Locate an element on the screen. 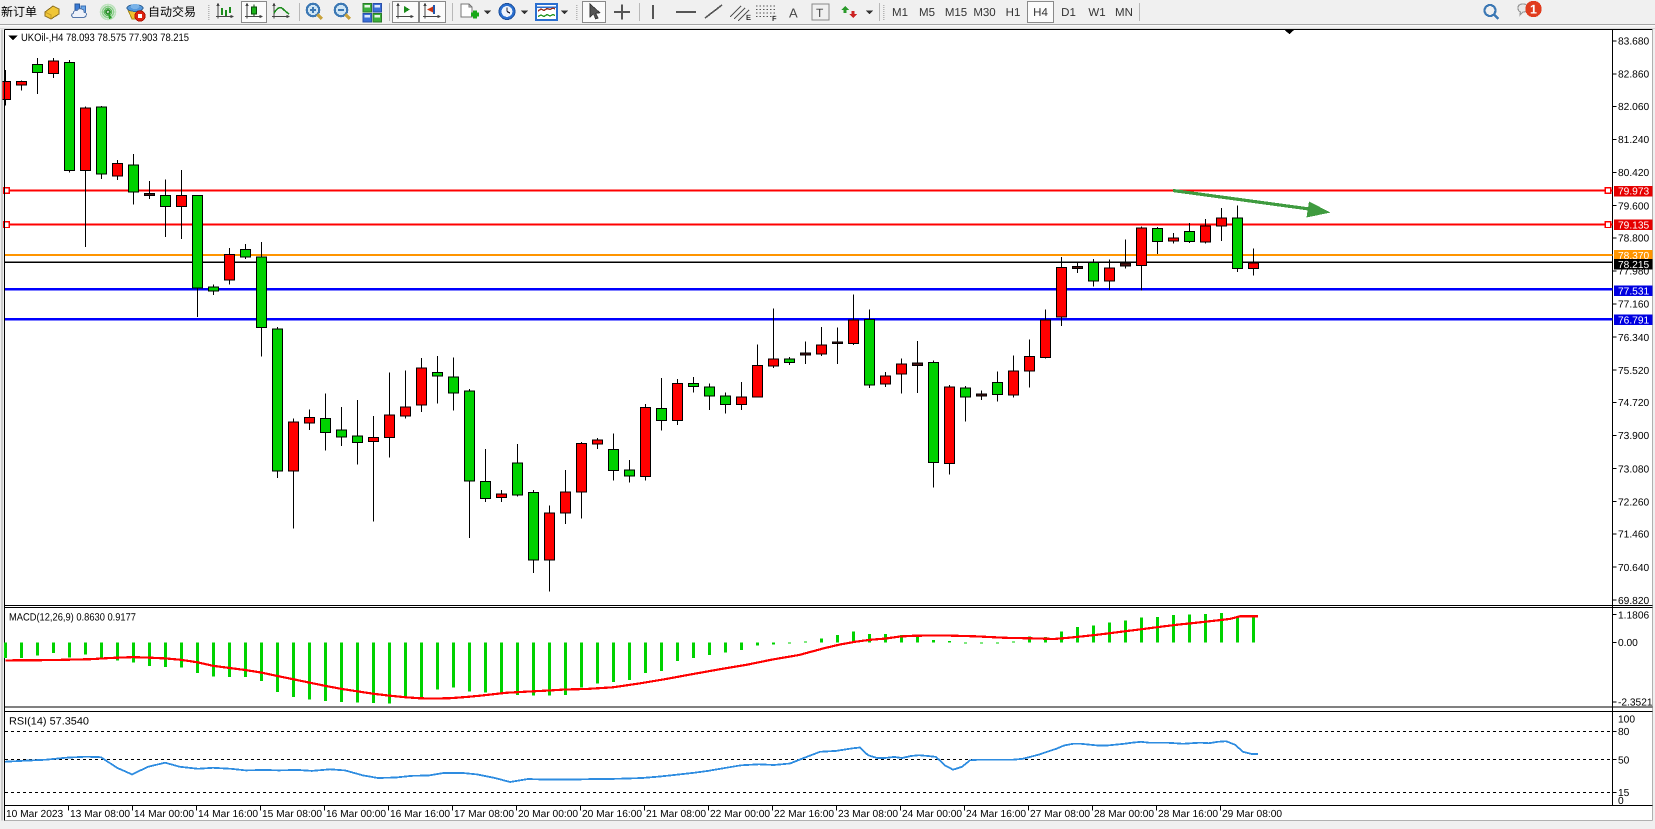  svg-text: 24 Mar 00:00 is located at coordinates (932, 814).